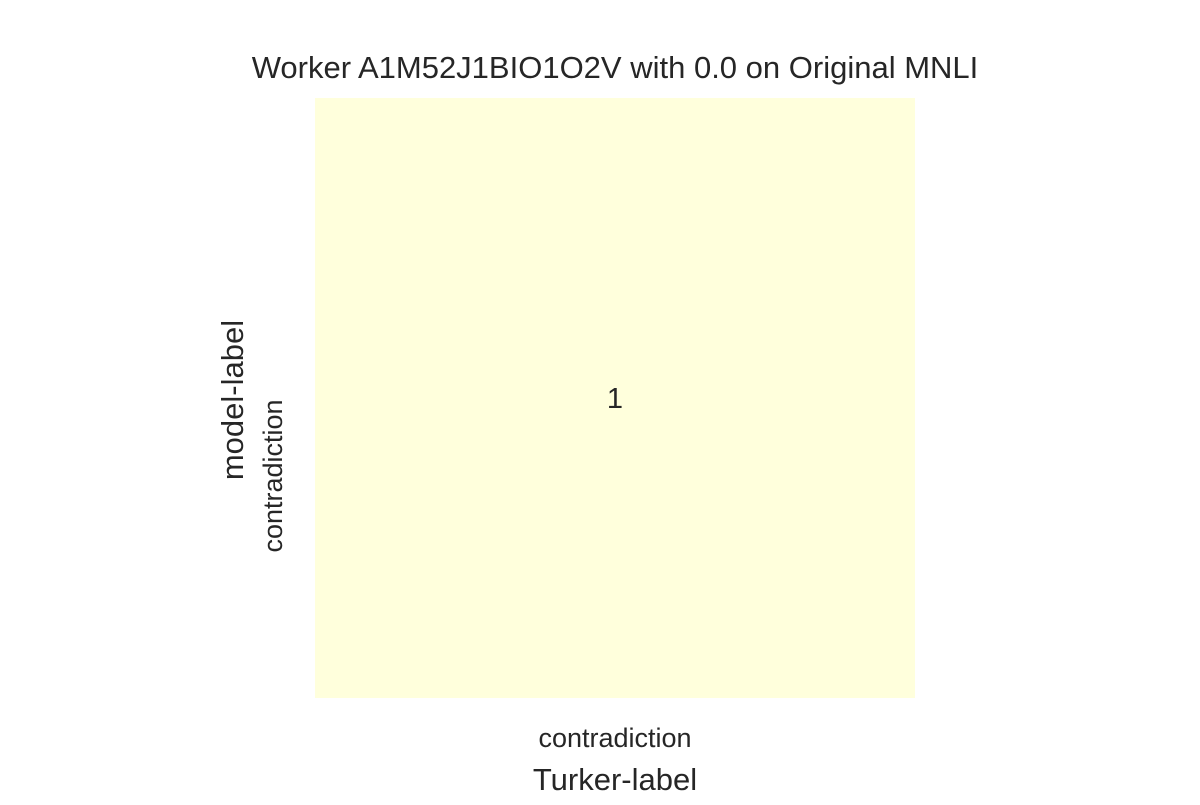 The height and width of the screenshot is (805, 1200). I want to click on y-tick-labels: contradiction, so click(273, 475).